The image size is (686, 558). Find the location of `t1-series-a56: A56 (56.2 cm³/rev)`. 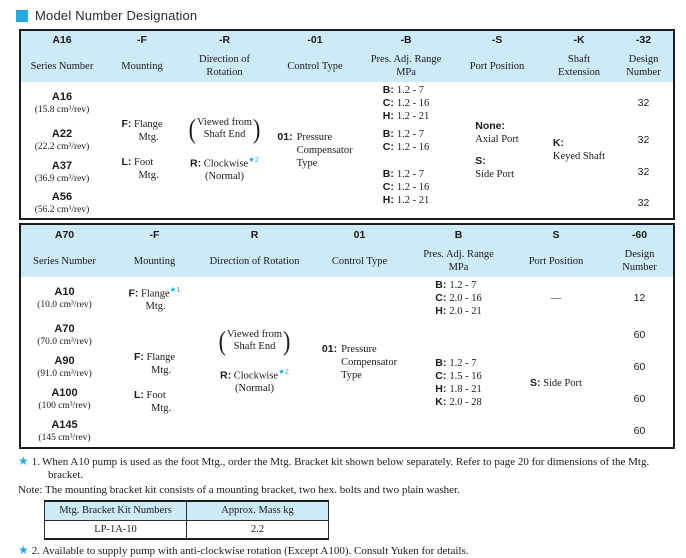

t1-series-a56: A56 (56.2 cm³/rev) is located at coordinates (62, 202).